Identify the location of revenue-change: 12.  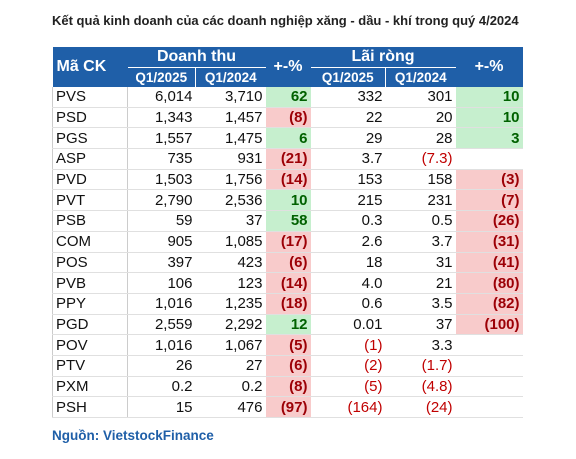
(288, 325).